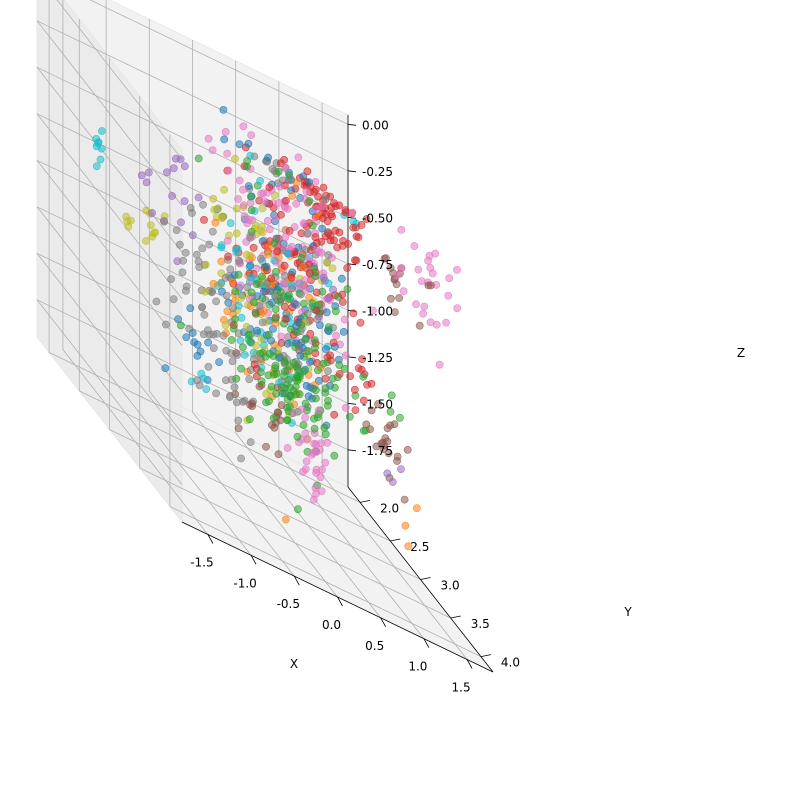 The height and width of the screenshot is (800, 800). I want to click on y-tick-label: 2.5, so click(419, 547).